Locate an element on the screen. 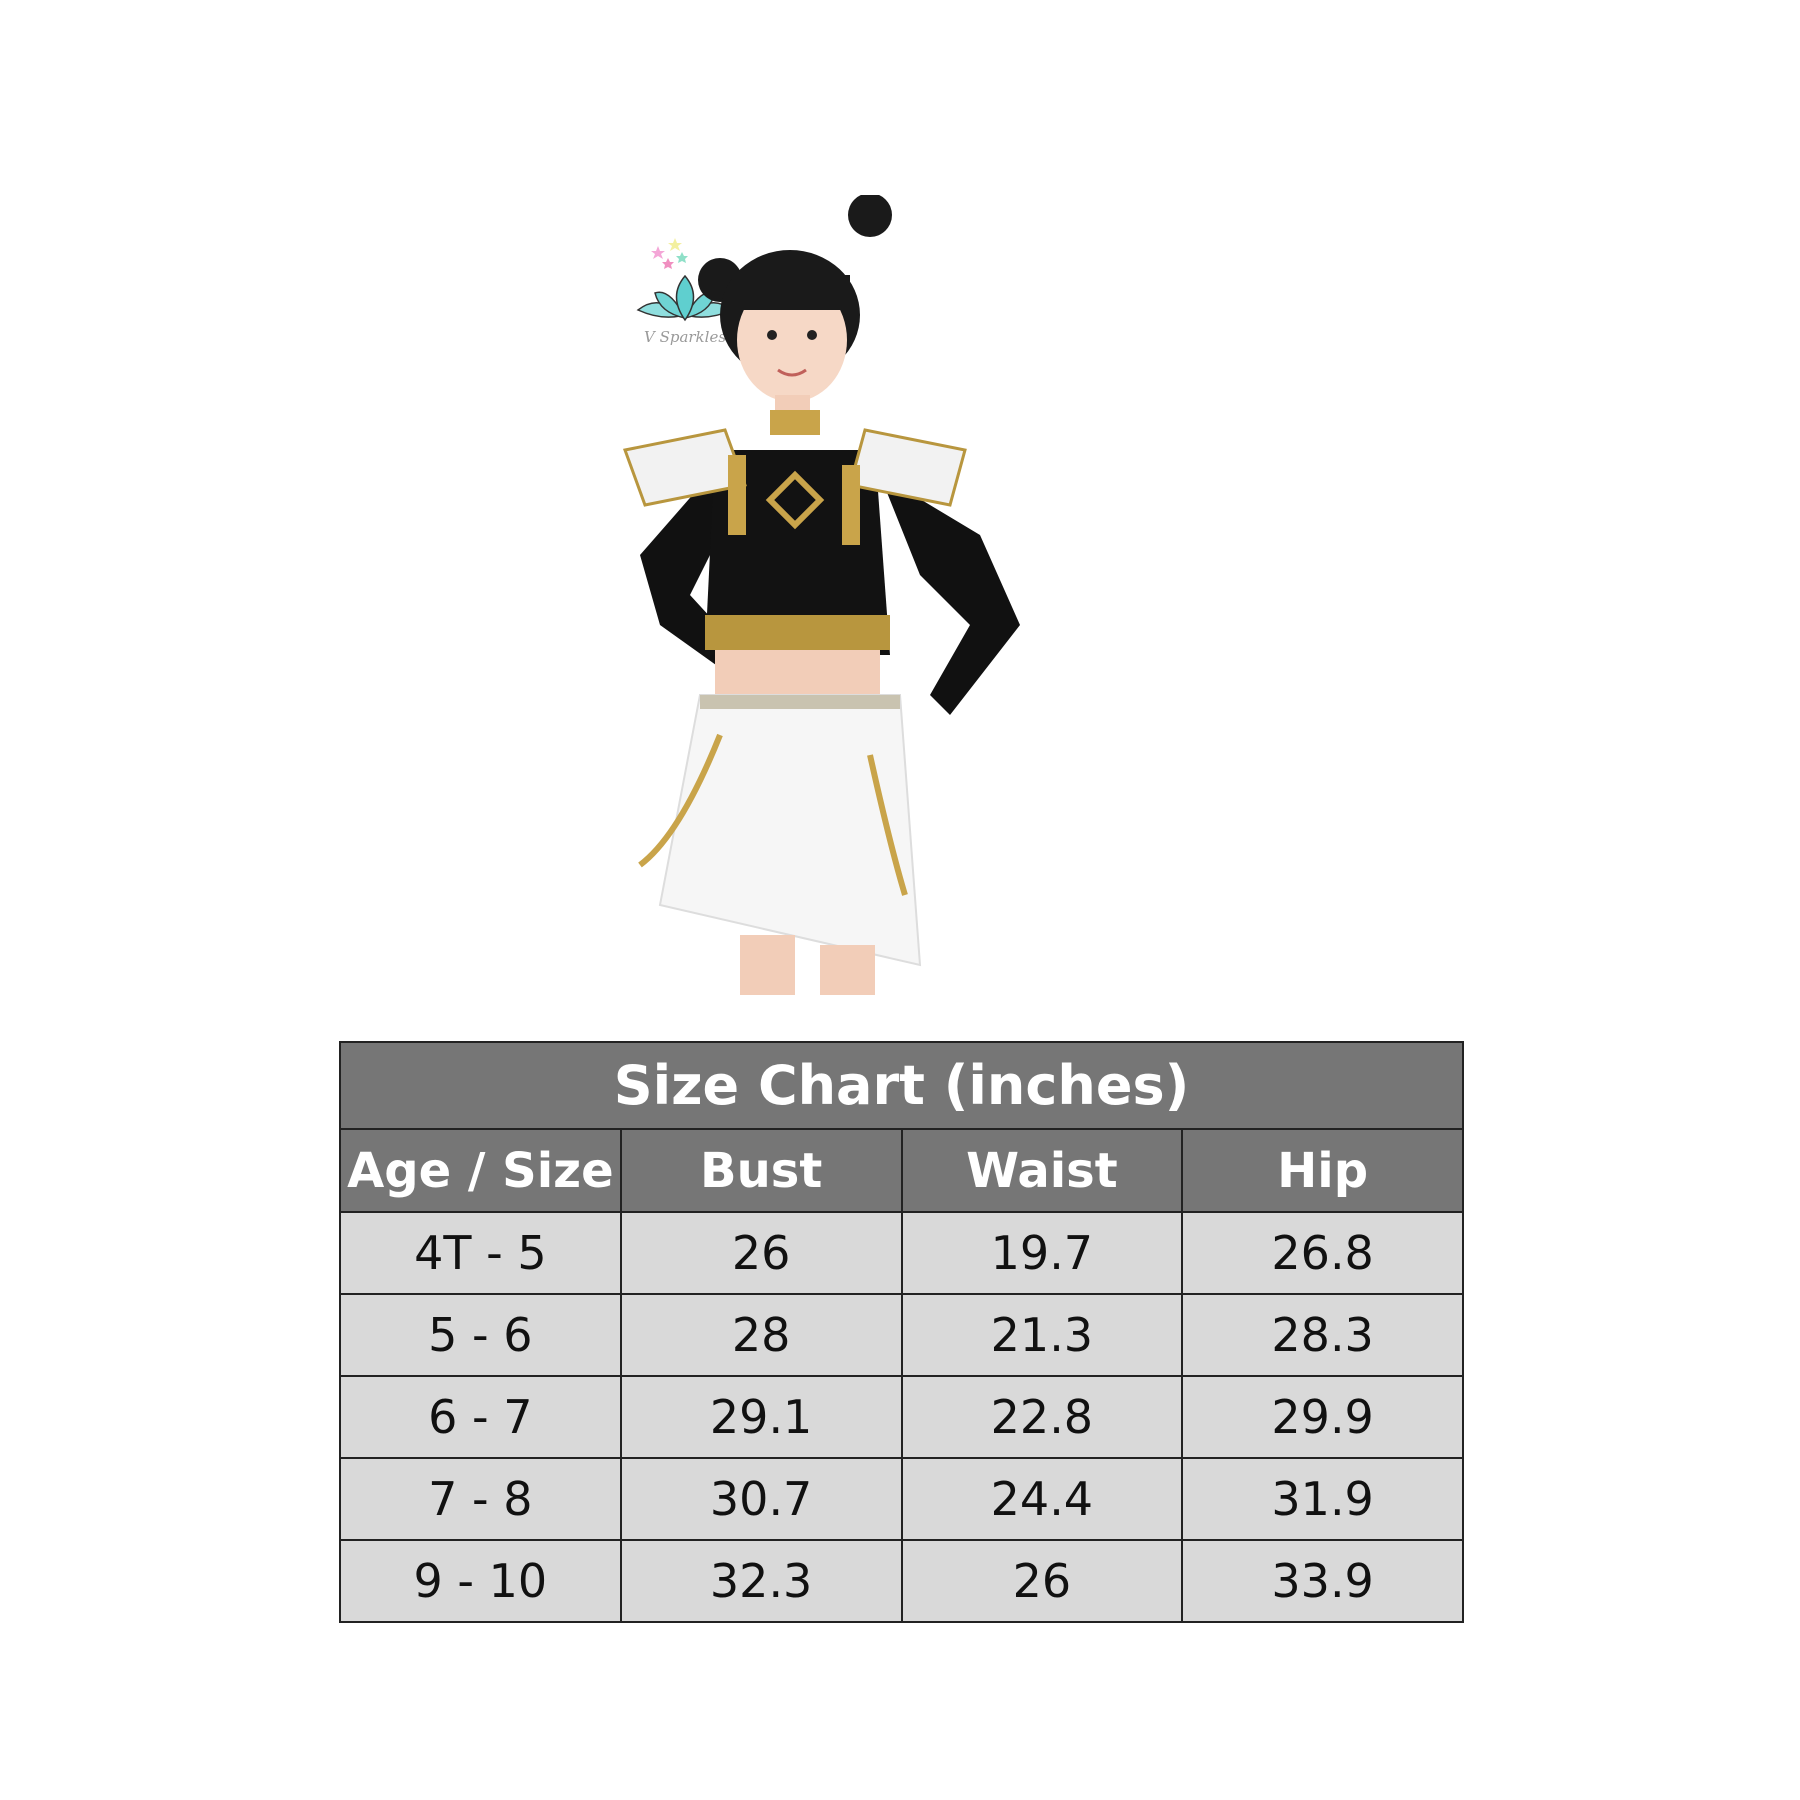 The height and width of the screenshot is (1800, 1800). cell-waist: 24.4 is located at coordinates (1042, 1499).